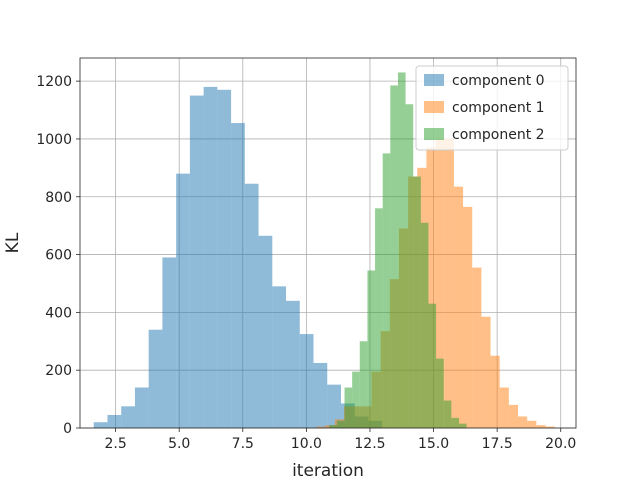 Image resolution: width=640 pixels, height=480 pixels. What do you see at coordinates (498, 135) in the screenshot?
I see `legend-label: component 2` at bounding box center [498, 135].